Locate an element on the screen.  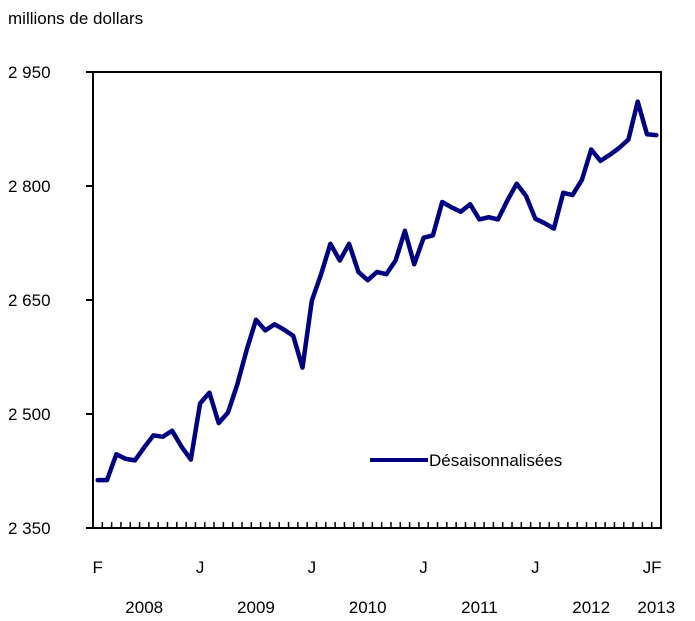
legend: Désaisonnalisées is located at coordinates (466, 460).